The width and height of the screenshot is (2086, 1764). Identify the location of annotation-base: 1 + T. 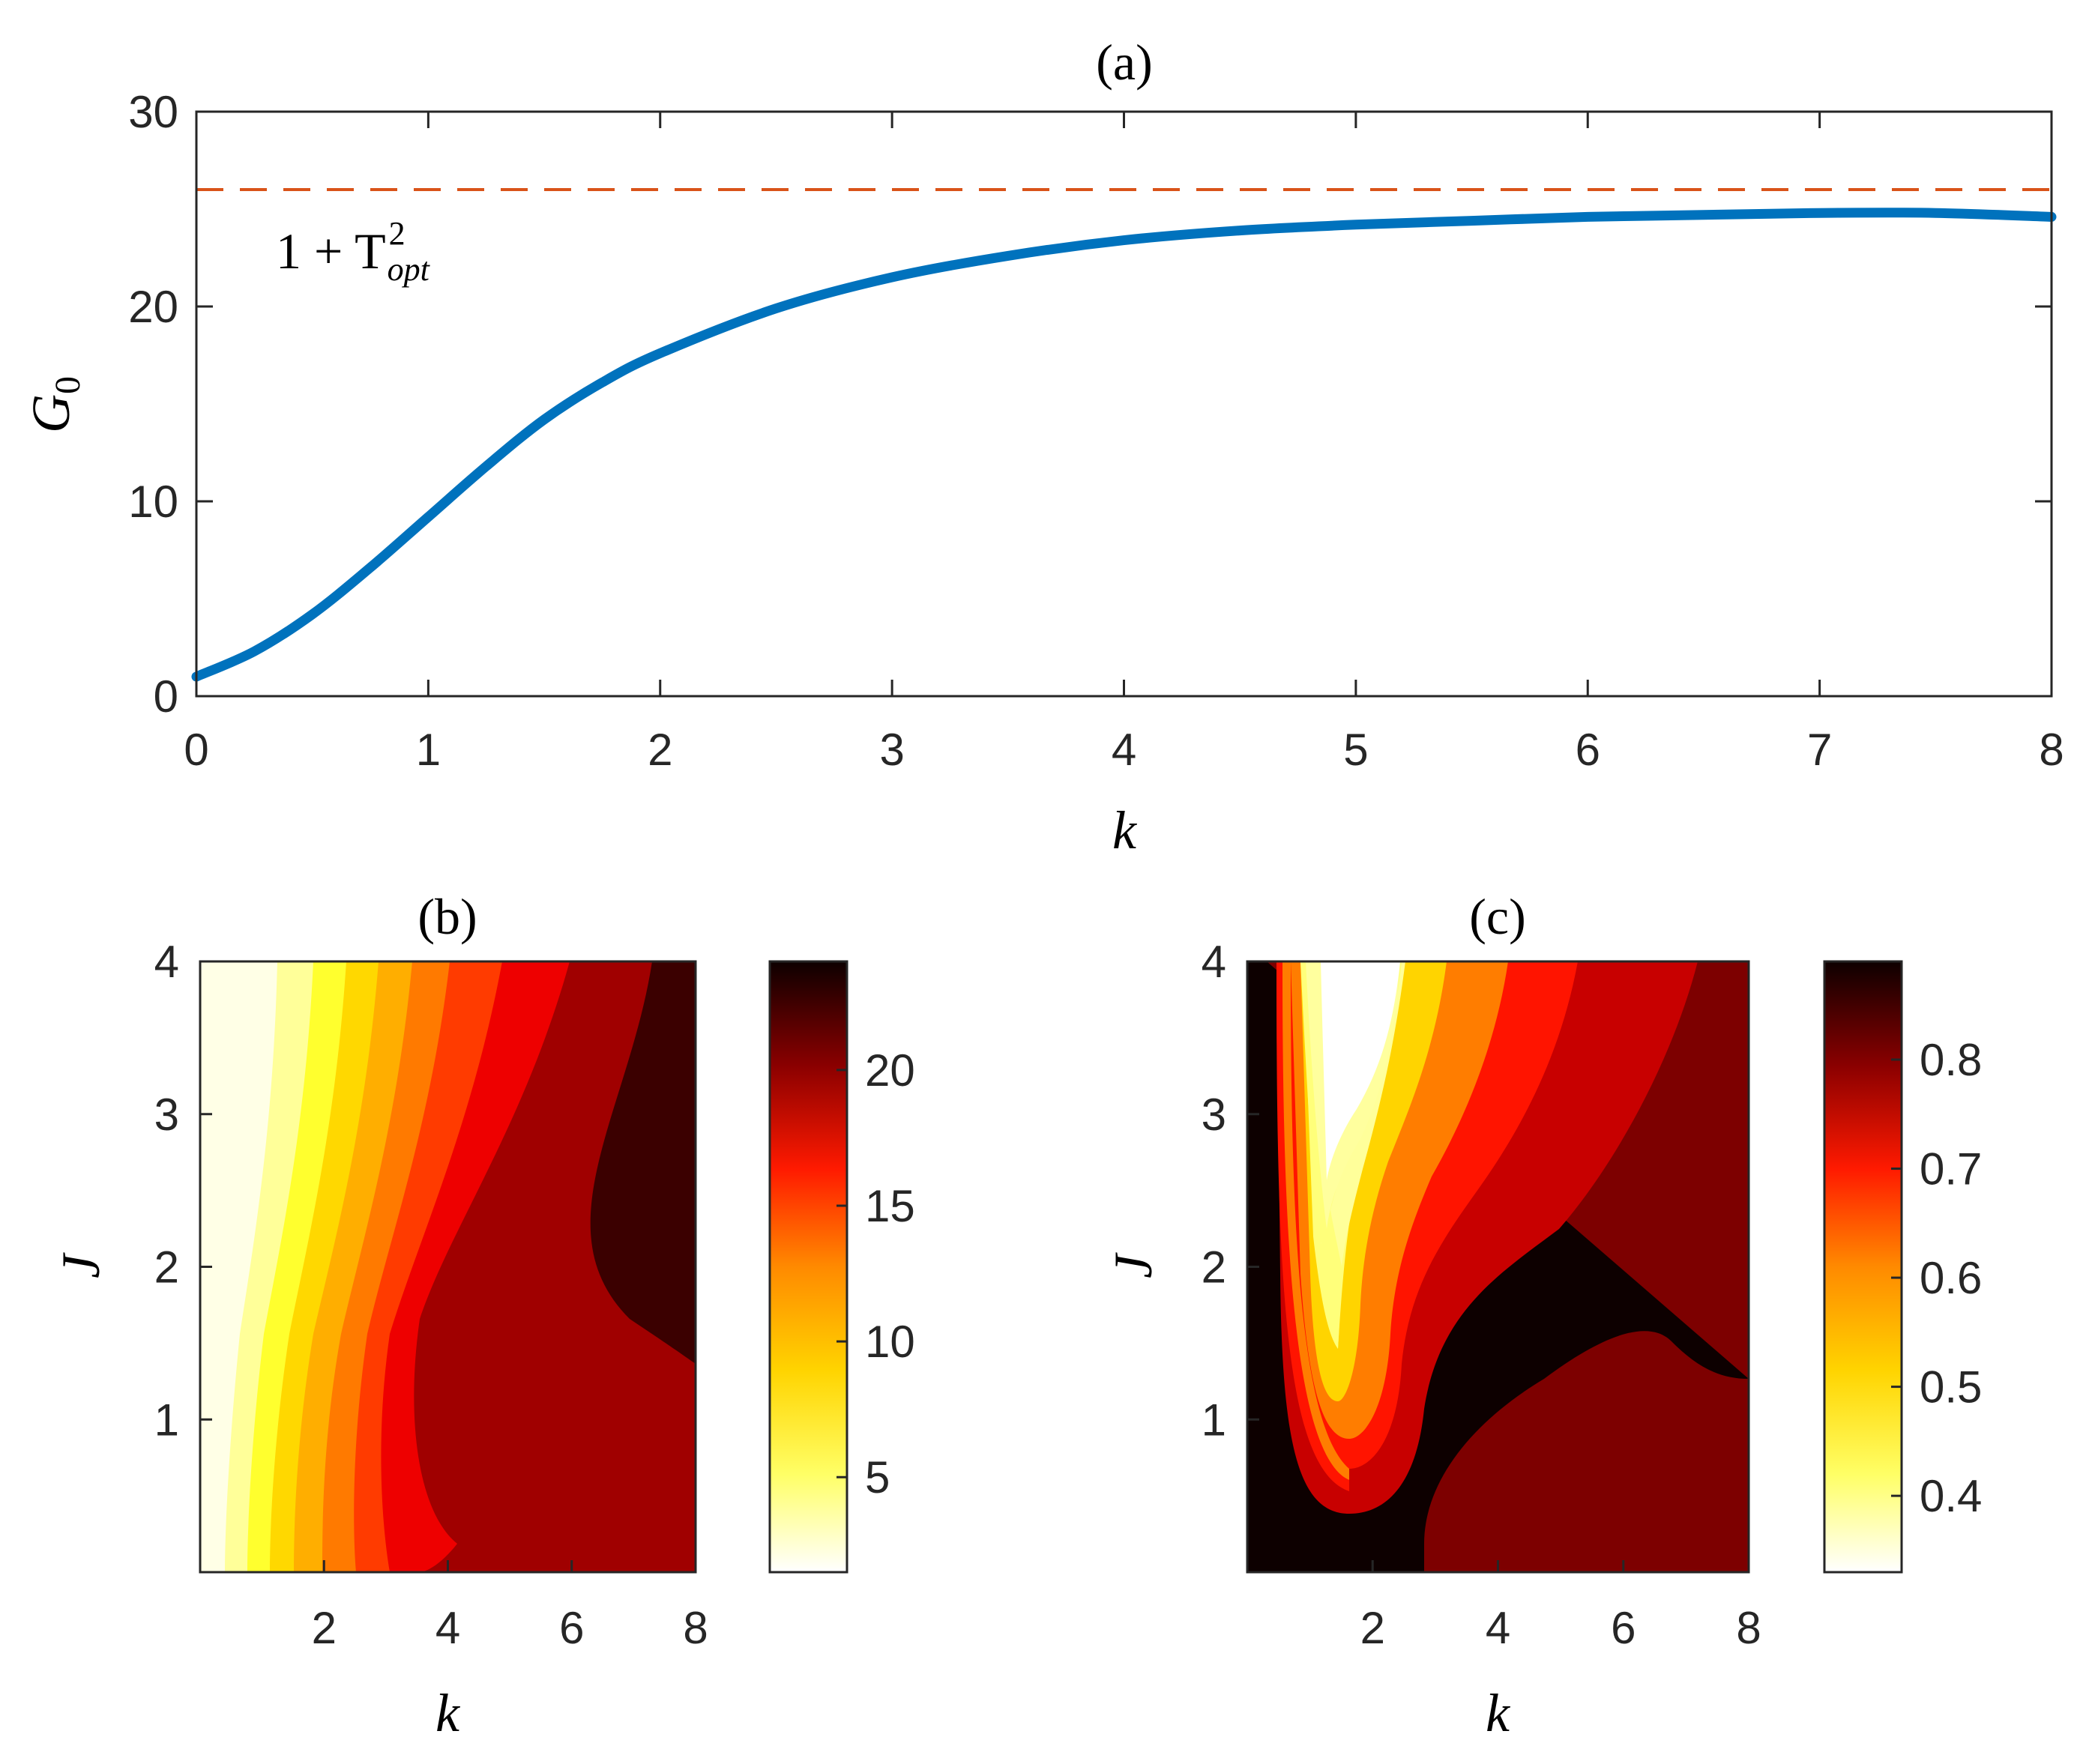
(331, 251).